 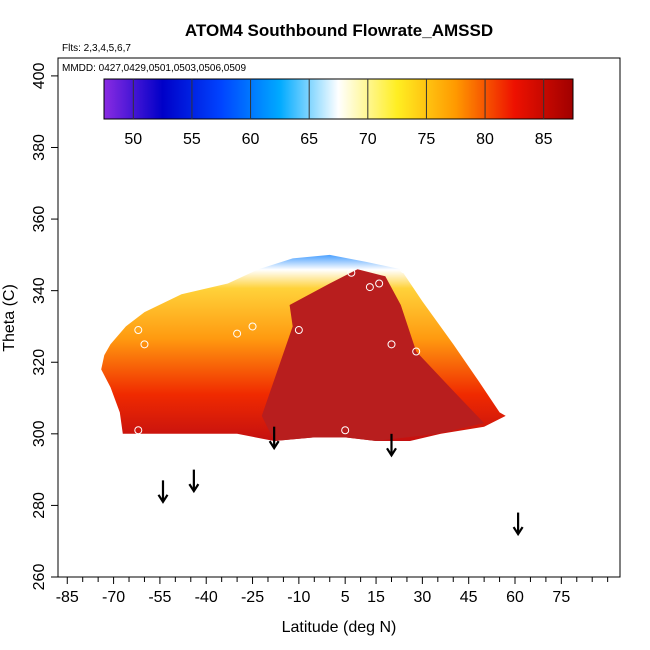 I want to click on dates-note: MMDD: 0427,0429,0501,0503,0506,0509, so click(x=154, y=68).